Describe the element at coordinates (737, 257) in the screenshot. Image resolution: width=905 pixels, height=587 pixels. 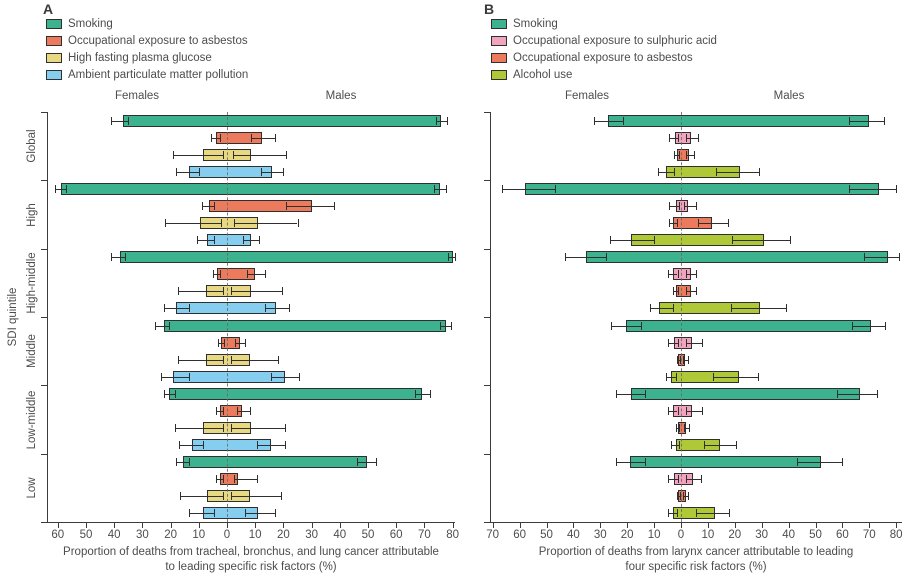
I see `bar-smoking-high-middle` at that location.